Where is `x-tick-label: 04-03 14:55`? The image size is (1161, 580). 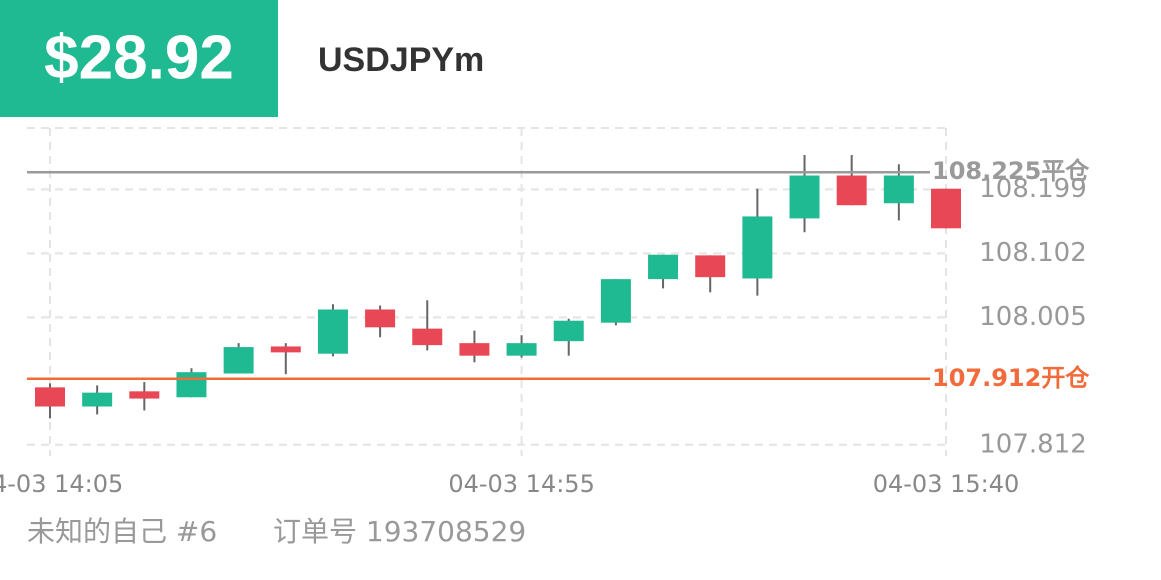
x-tick-label: 04-03 14:55 is located at coordinates (521, 484).